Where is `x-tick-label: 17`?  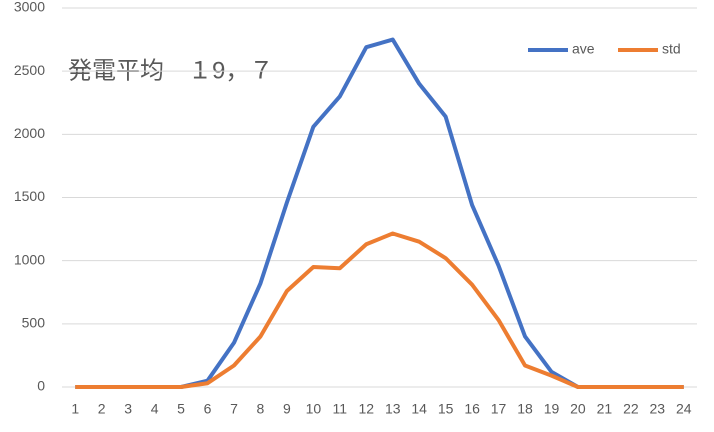
x-tick-label: 17 is located at coordinates (499, 409).